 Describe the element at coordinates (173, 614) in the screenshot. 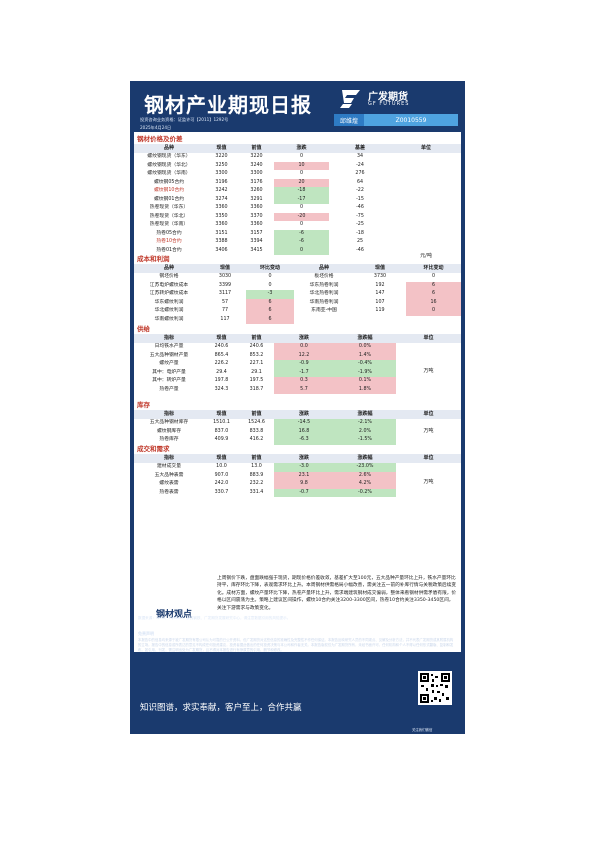

I see `viewpoint-label: 钢材观点` at that location.